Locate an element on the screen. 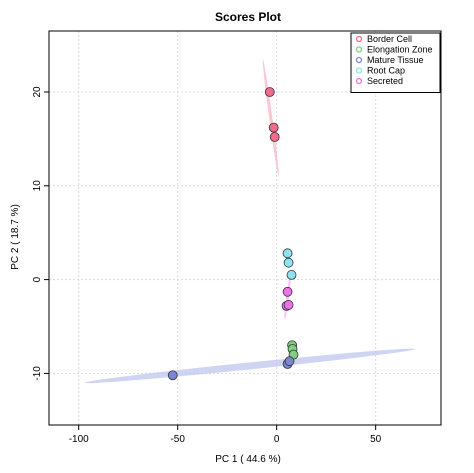 The image size is (474, 473). y-tick-label-0: -10 is located at coordinates (37, 373).